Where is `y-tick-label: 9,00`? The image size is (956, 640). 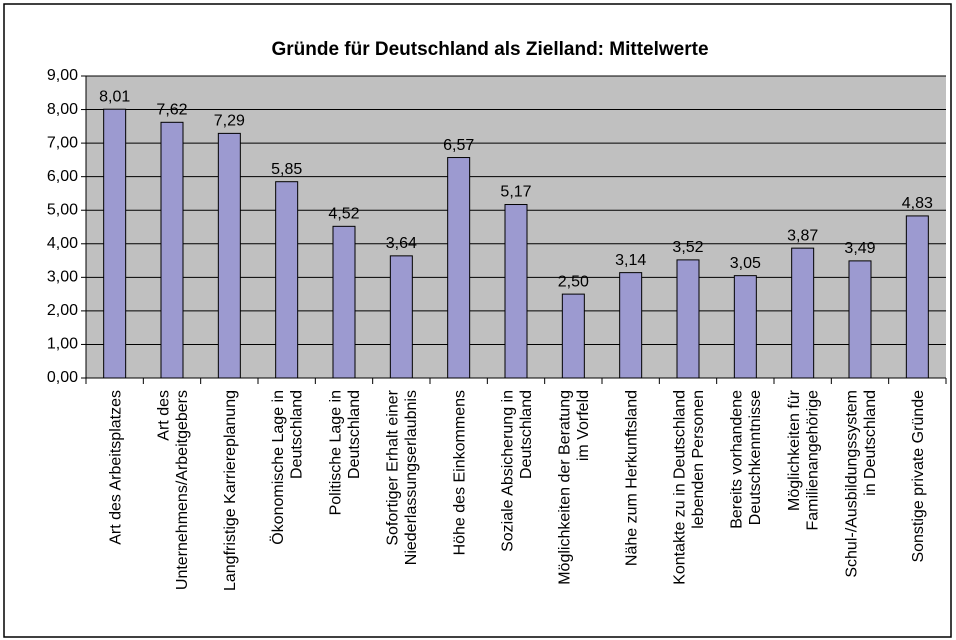
y-tick-label: 9,00 is located at coordinates (62, 75).